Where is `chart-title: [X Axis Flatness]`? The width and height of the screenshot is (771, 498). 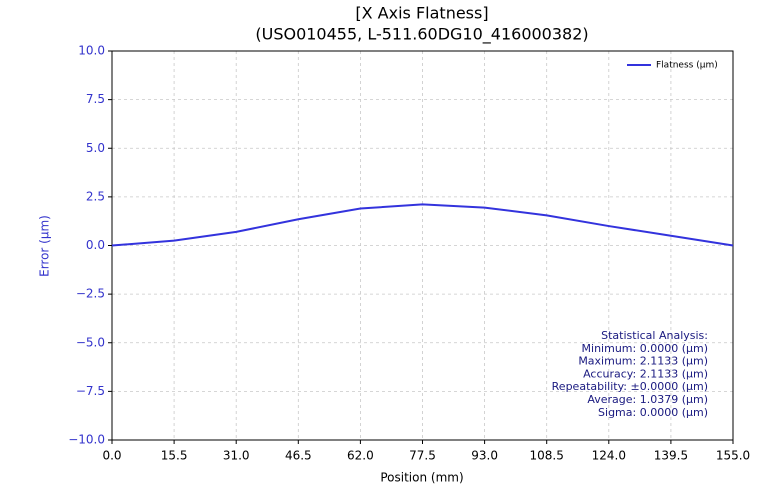 chart-title: [X Axis Flatness] is located at coordinates (421, 13).